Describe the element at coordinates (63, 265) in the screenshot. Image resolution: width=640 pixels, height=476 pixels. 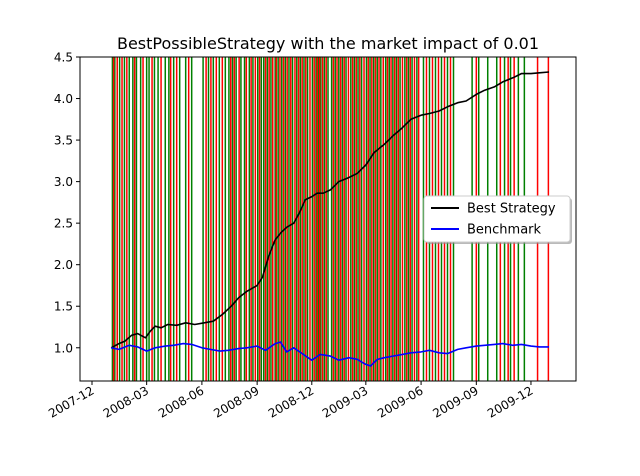
I see `y-tick-label: 2.0` at that location.